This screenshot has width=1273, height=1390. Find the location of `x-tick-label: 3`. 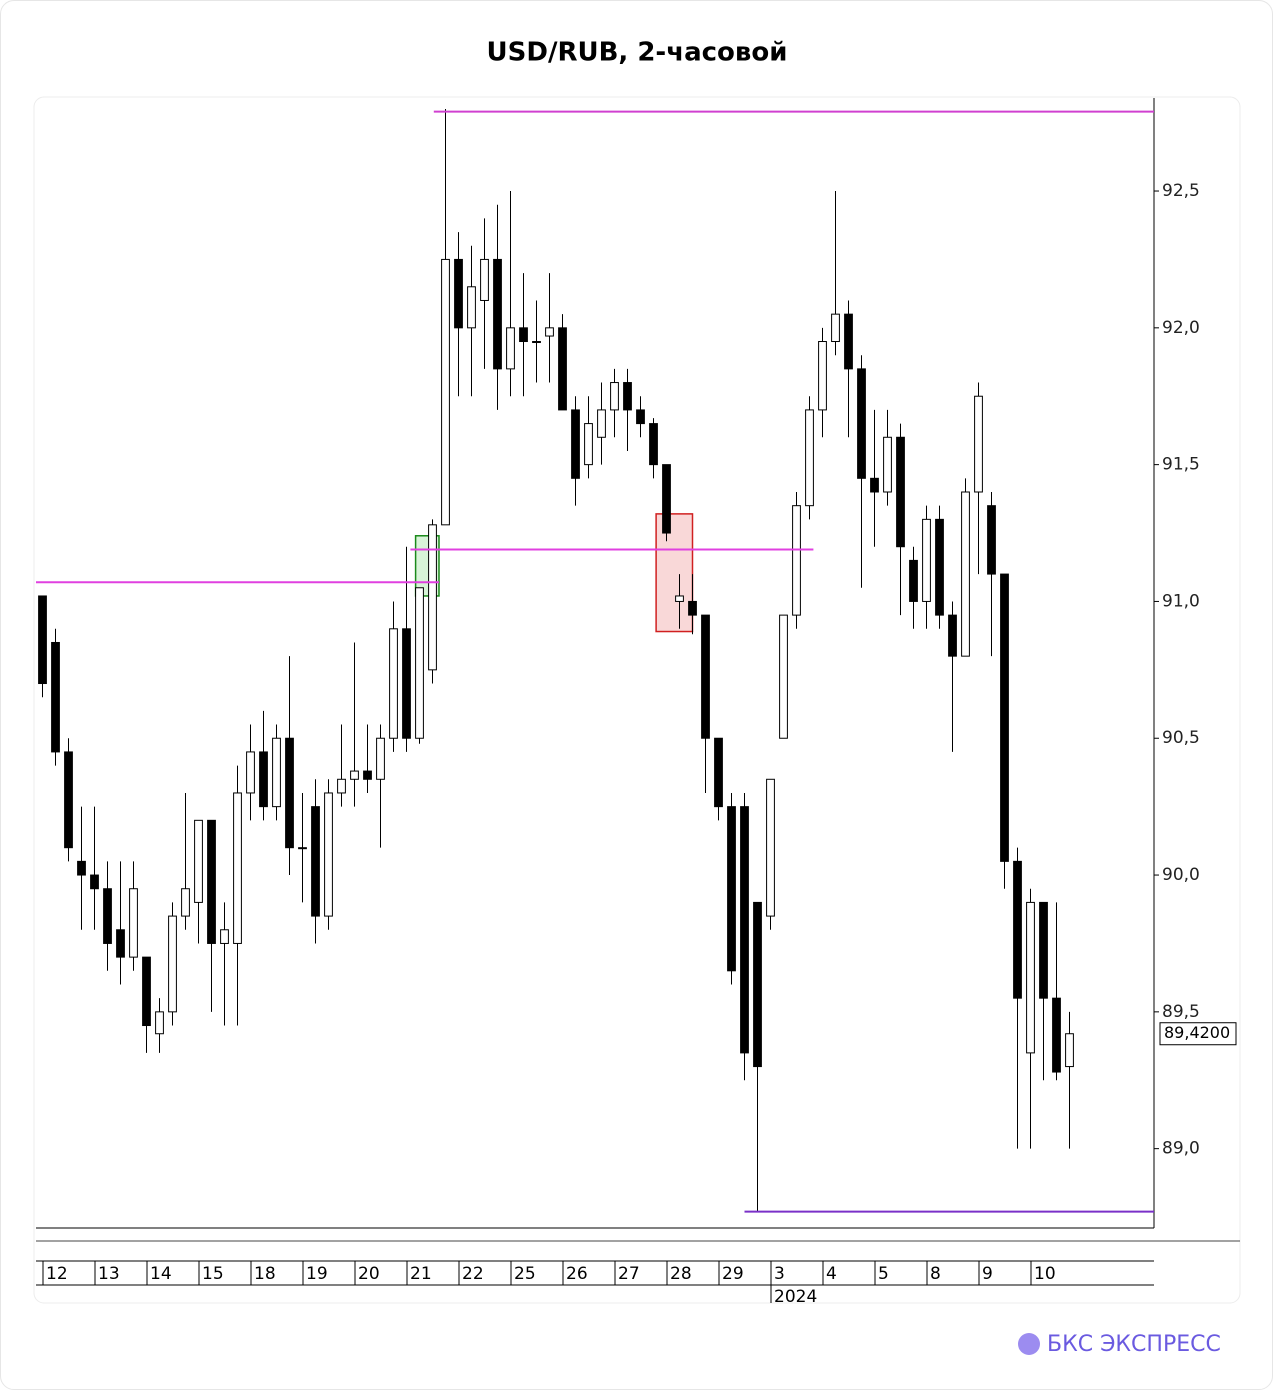

x-tick-label: 3 is located at coordinates (779, 1274).